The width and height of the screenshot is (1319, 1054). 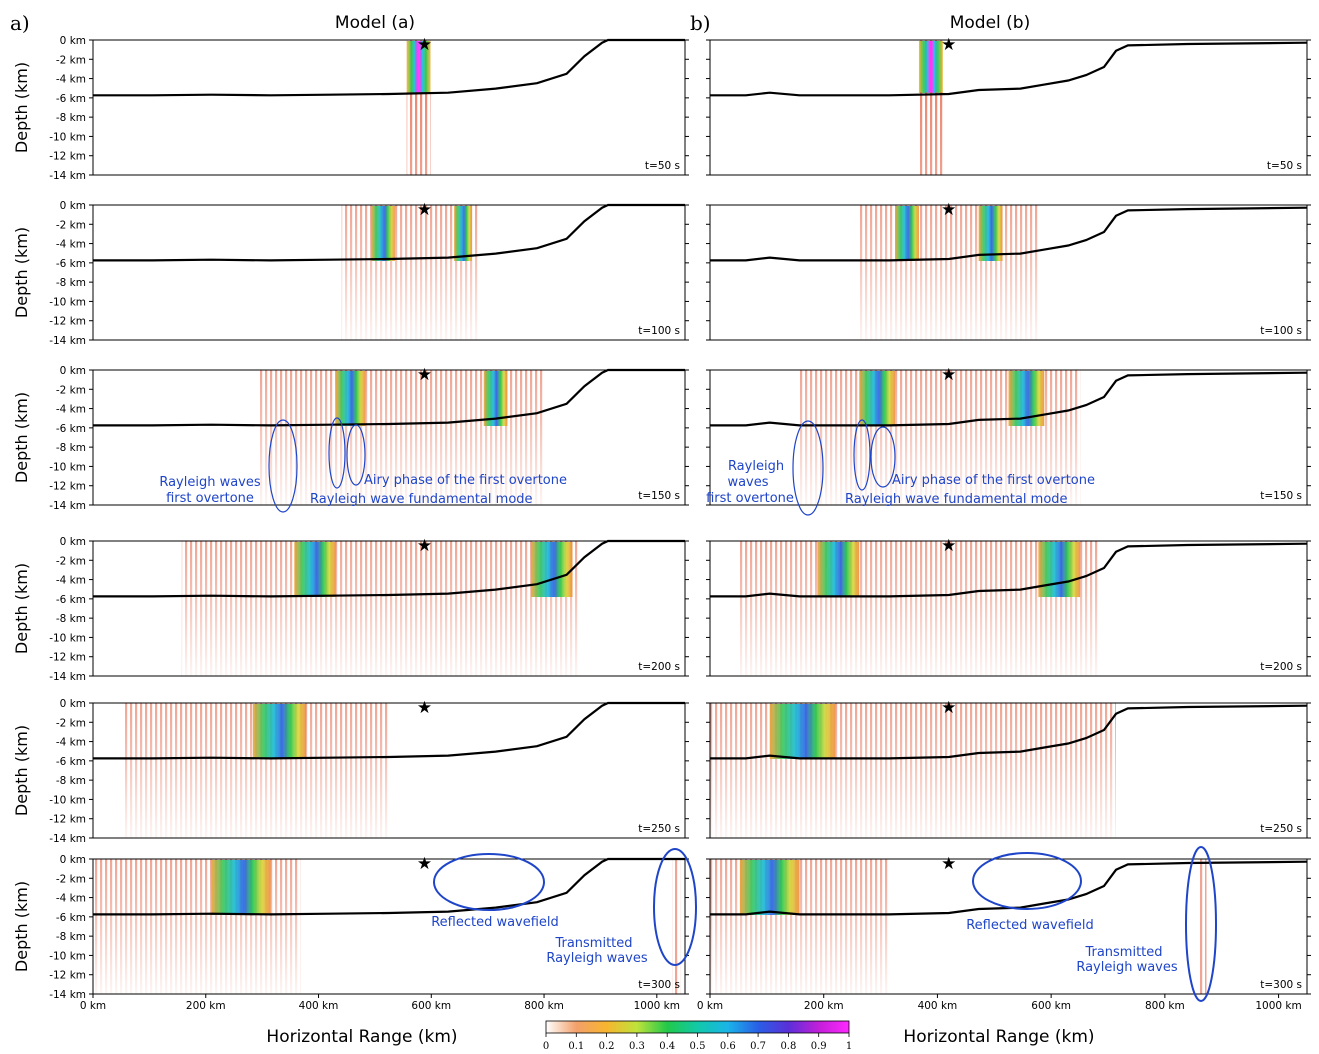 What do you see at coordinates (819, 1046) in the screenshot?
I see `colorbar-tick-label: 0.9` at bounding box center [819, 1046].